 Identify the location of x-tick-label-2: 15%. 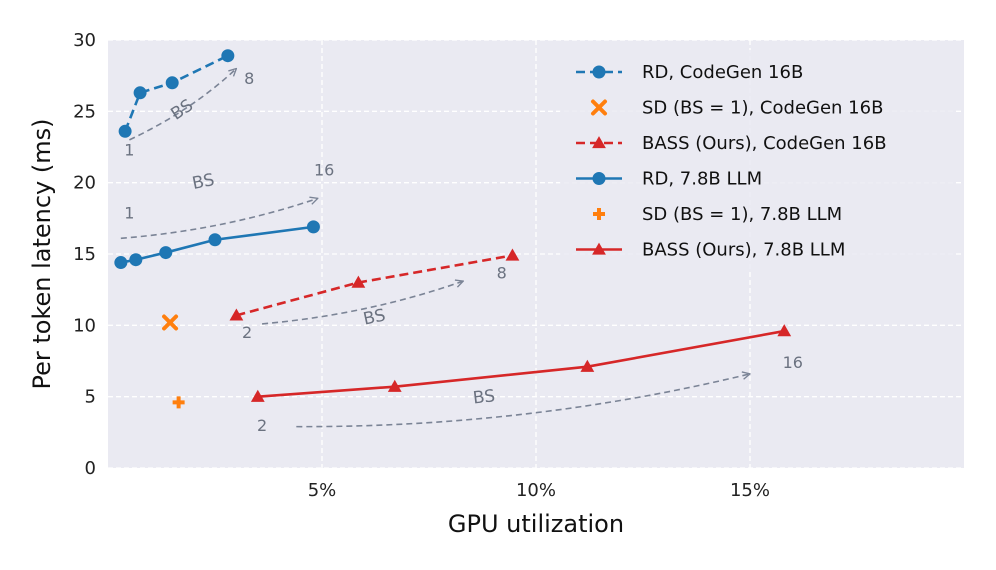
(750, 490).